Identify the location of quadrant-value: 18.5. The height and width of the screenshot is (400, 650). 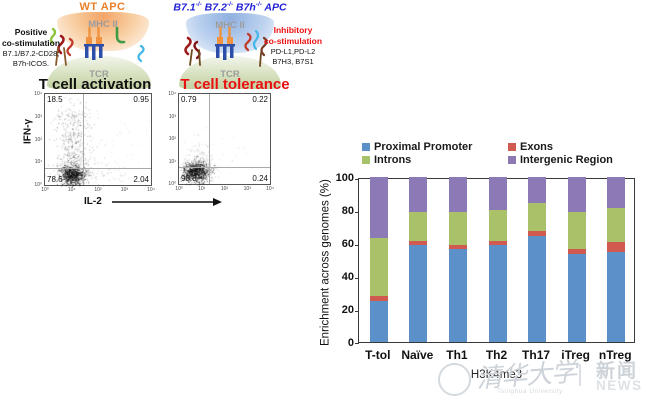
(55, 99).